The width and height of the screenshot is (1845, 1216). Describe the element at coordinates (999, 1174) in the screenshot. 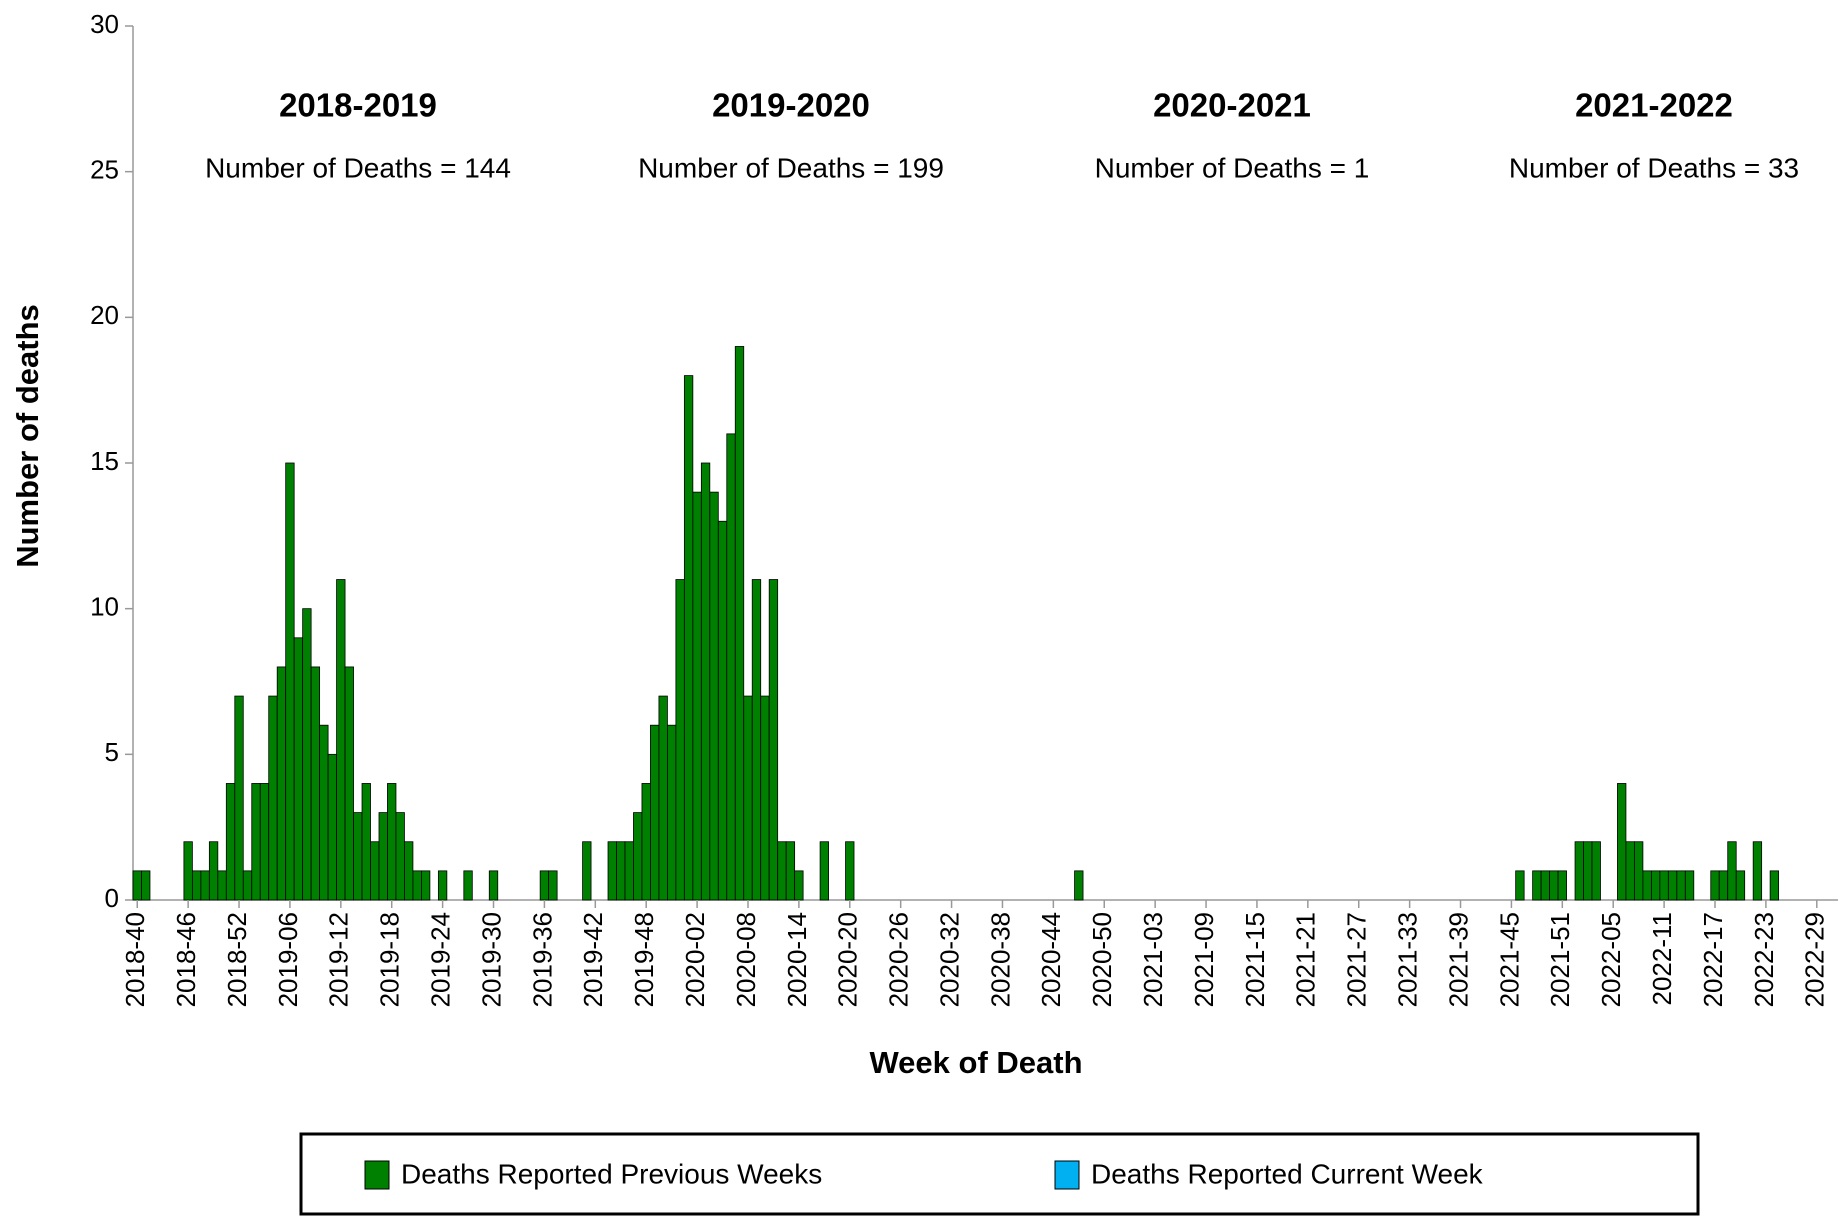

I see `legend-box` at that location.